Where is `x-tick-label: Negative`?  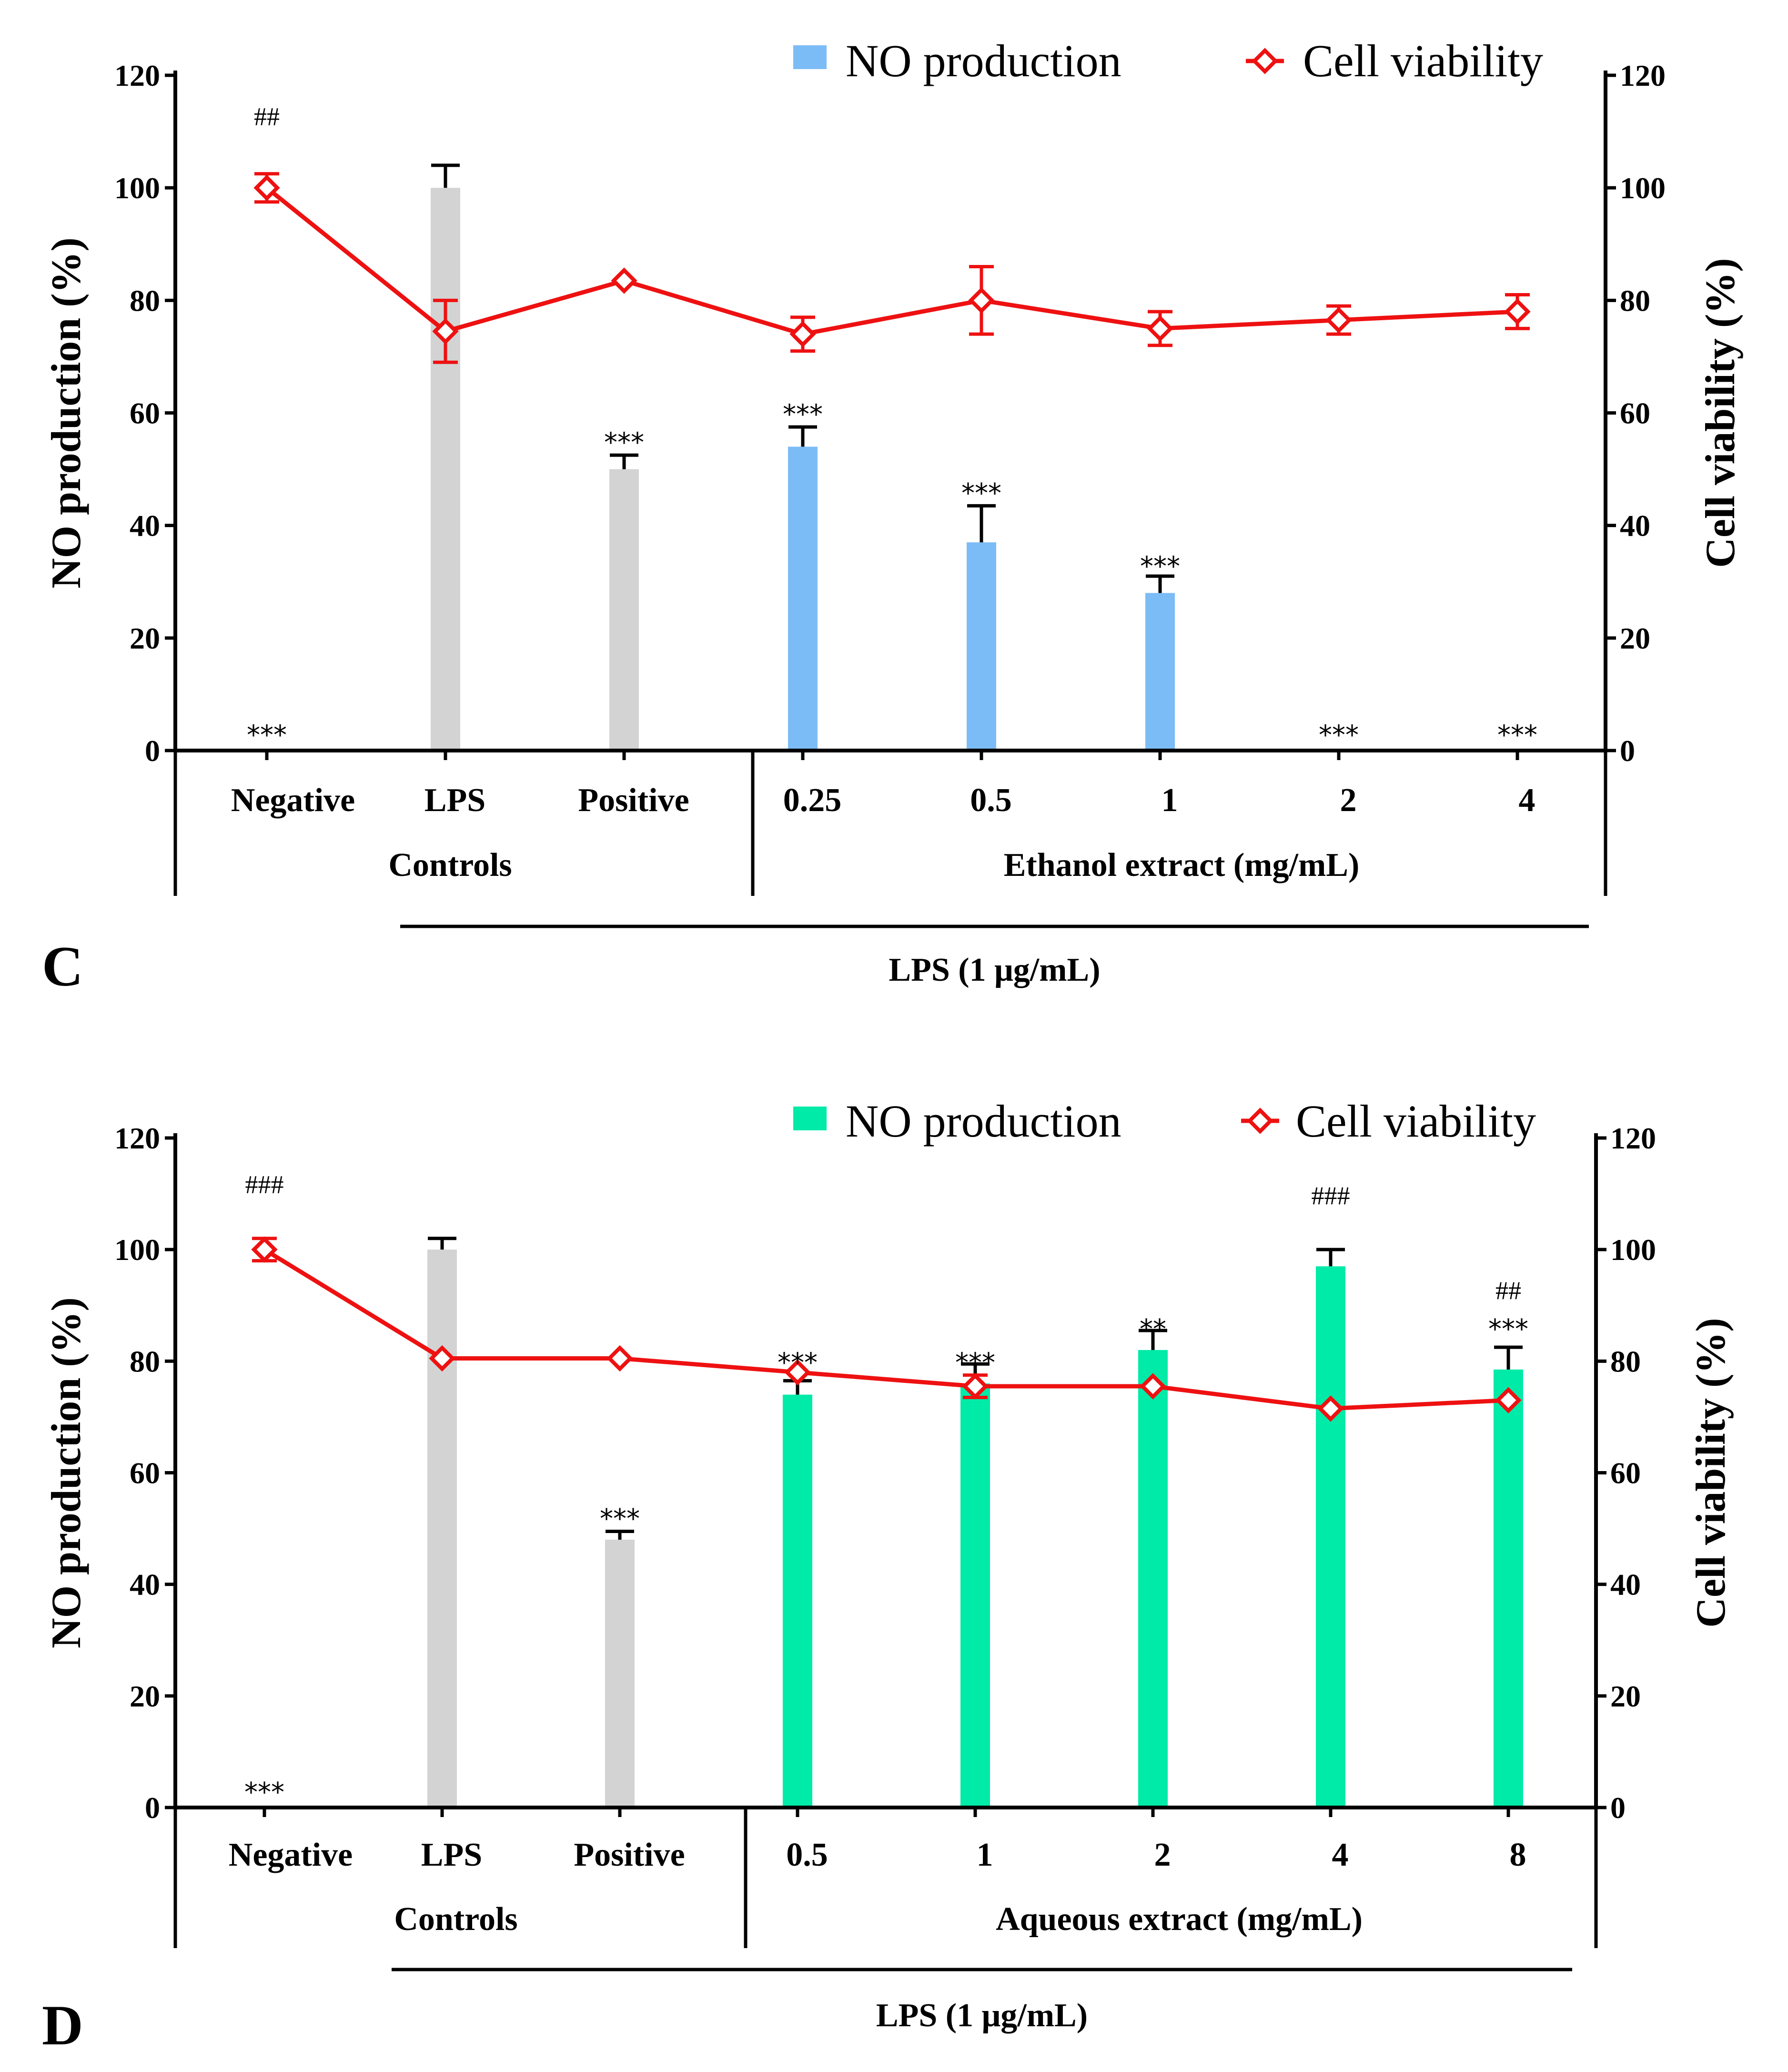 x-tick-label: Negative is located at coordinates (291, 1855).